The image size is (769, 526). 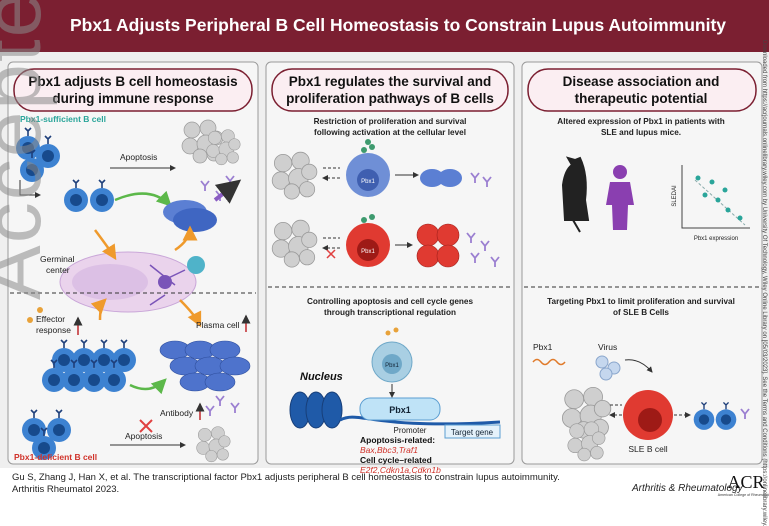 I want to click on label: Germinal, so click(x=57, y=259).